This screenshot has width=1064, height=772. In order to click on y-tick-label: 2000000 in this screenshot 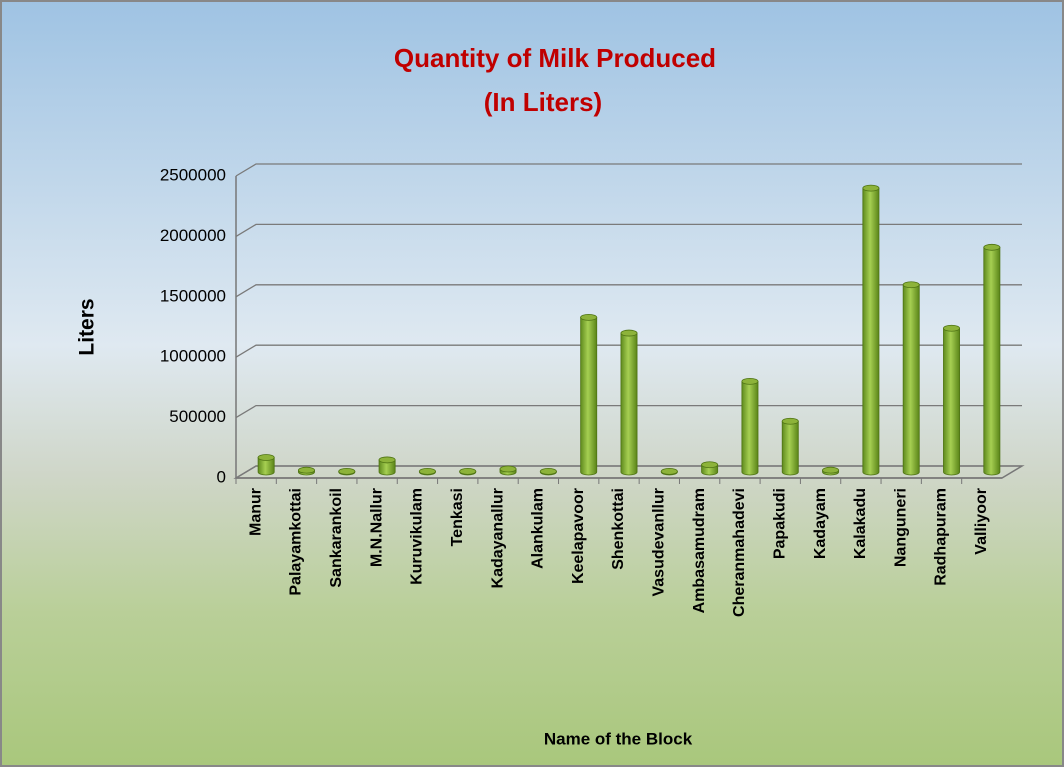, I will do `click(193, 235)`.